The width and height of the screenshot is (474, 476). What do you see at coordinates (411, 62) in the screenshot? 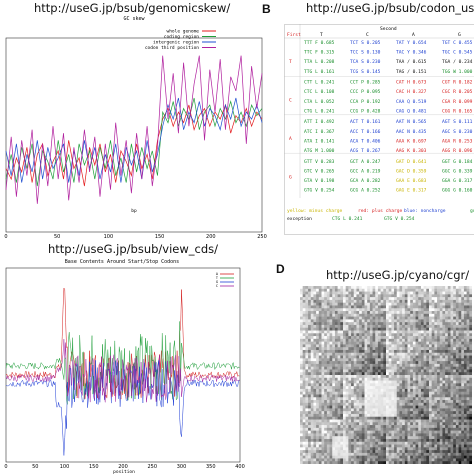
I see `codon-cell: TAA / 0.615` at bounding box center [411, 62].